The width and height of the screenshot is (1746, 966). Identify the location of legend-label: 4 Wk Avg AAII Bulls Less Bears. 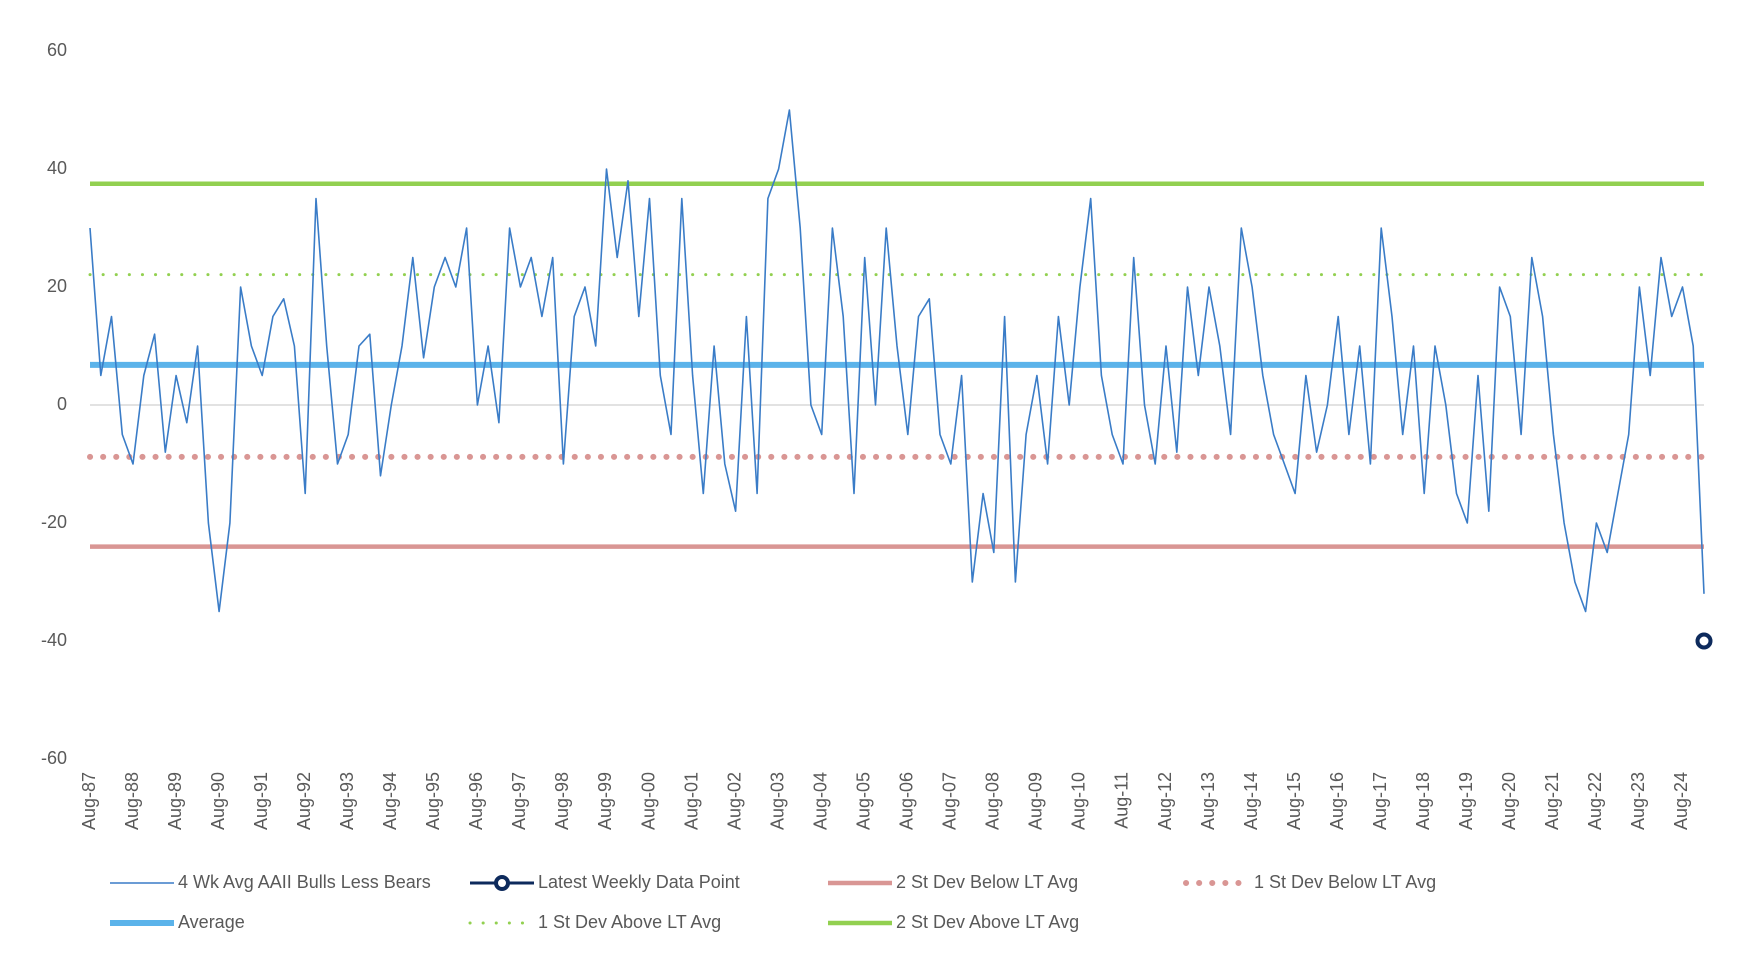
(304, 882).